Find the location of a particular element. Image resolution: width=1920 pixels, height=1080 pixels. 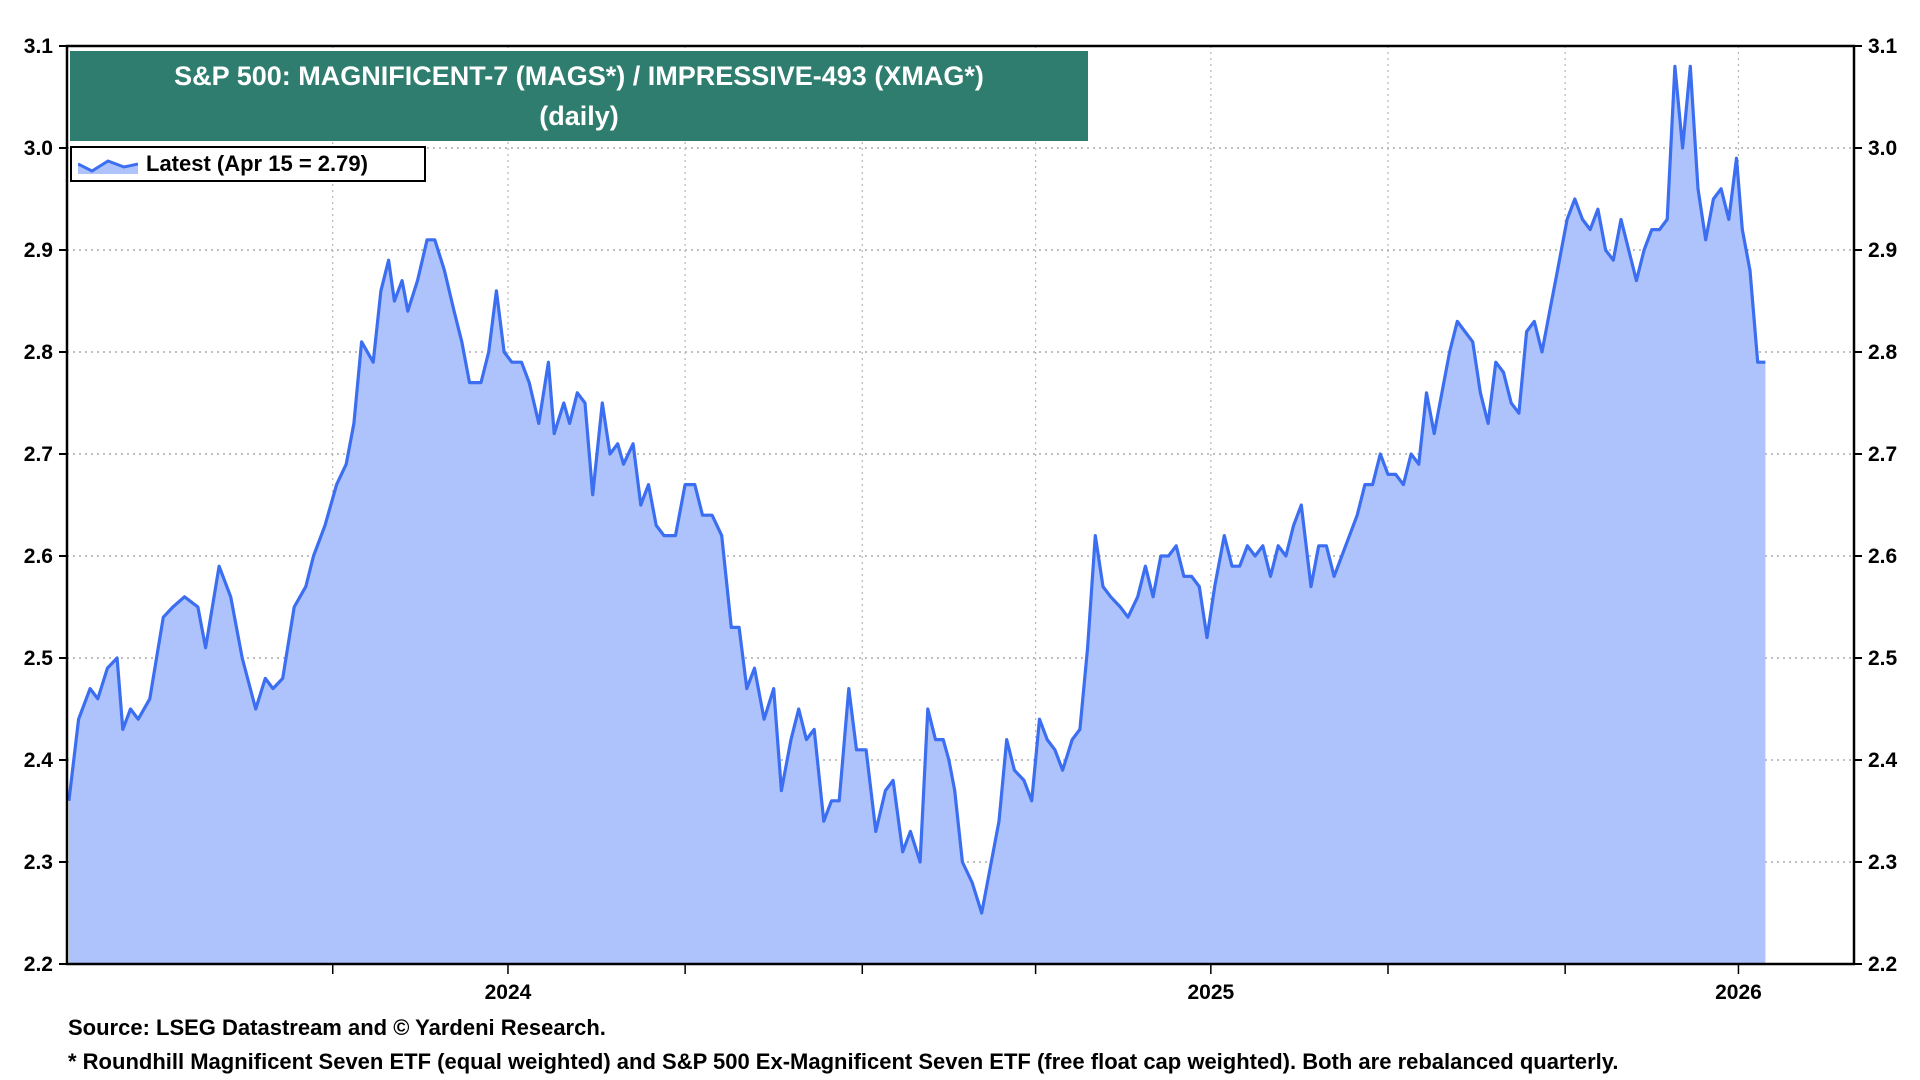

y-tick-label-right: 2.4 is located at coordinates (1883, 760).